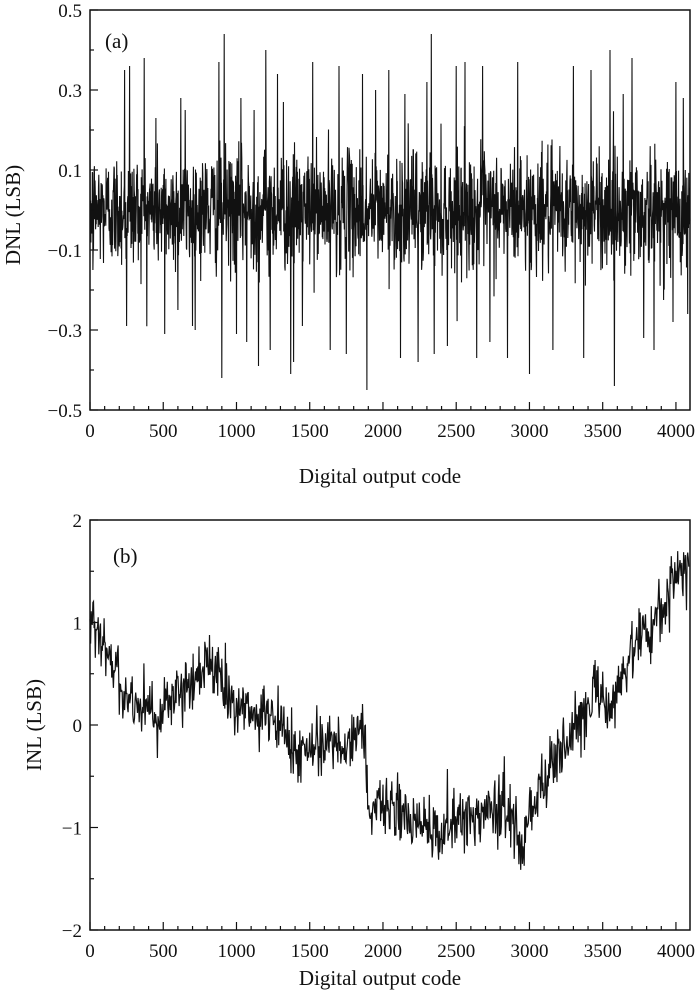 The image size is (700, 997). Describe the element at coordinates (456, 951) in the screenshot. I see `inl-x-tick-label: 2500` at that location.